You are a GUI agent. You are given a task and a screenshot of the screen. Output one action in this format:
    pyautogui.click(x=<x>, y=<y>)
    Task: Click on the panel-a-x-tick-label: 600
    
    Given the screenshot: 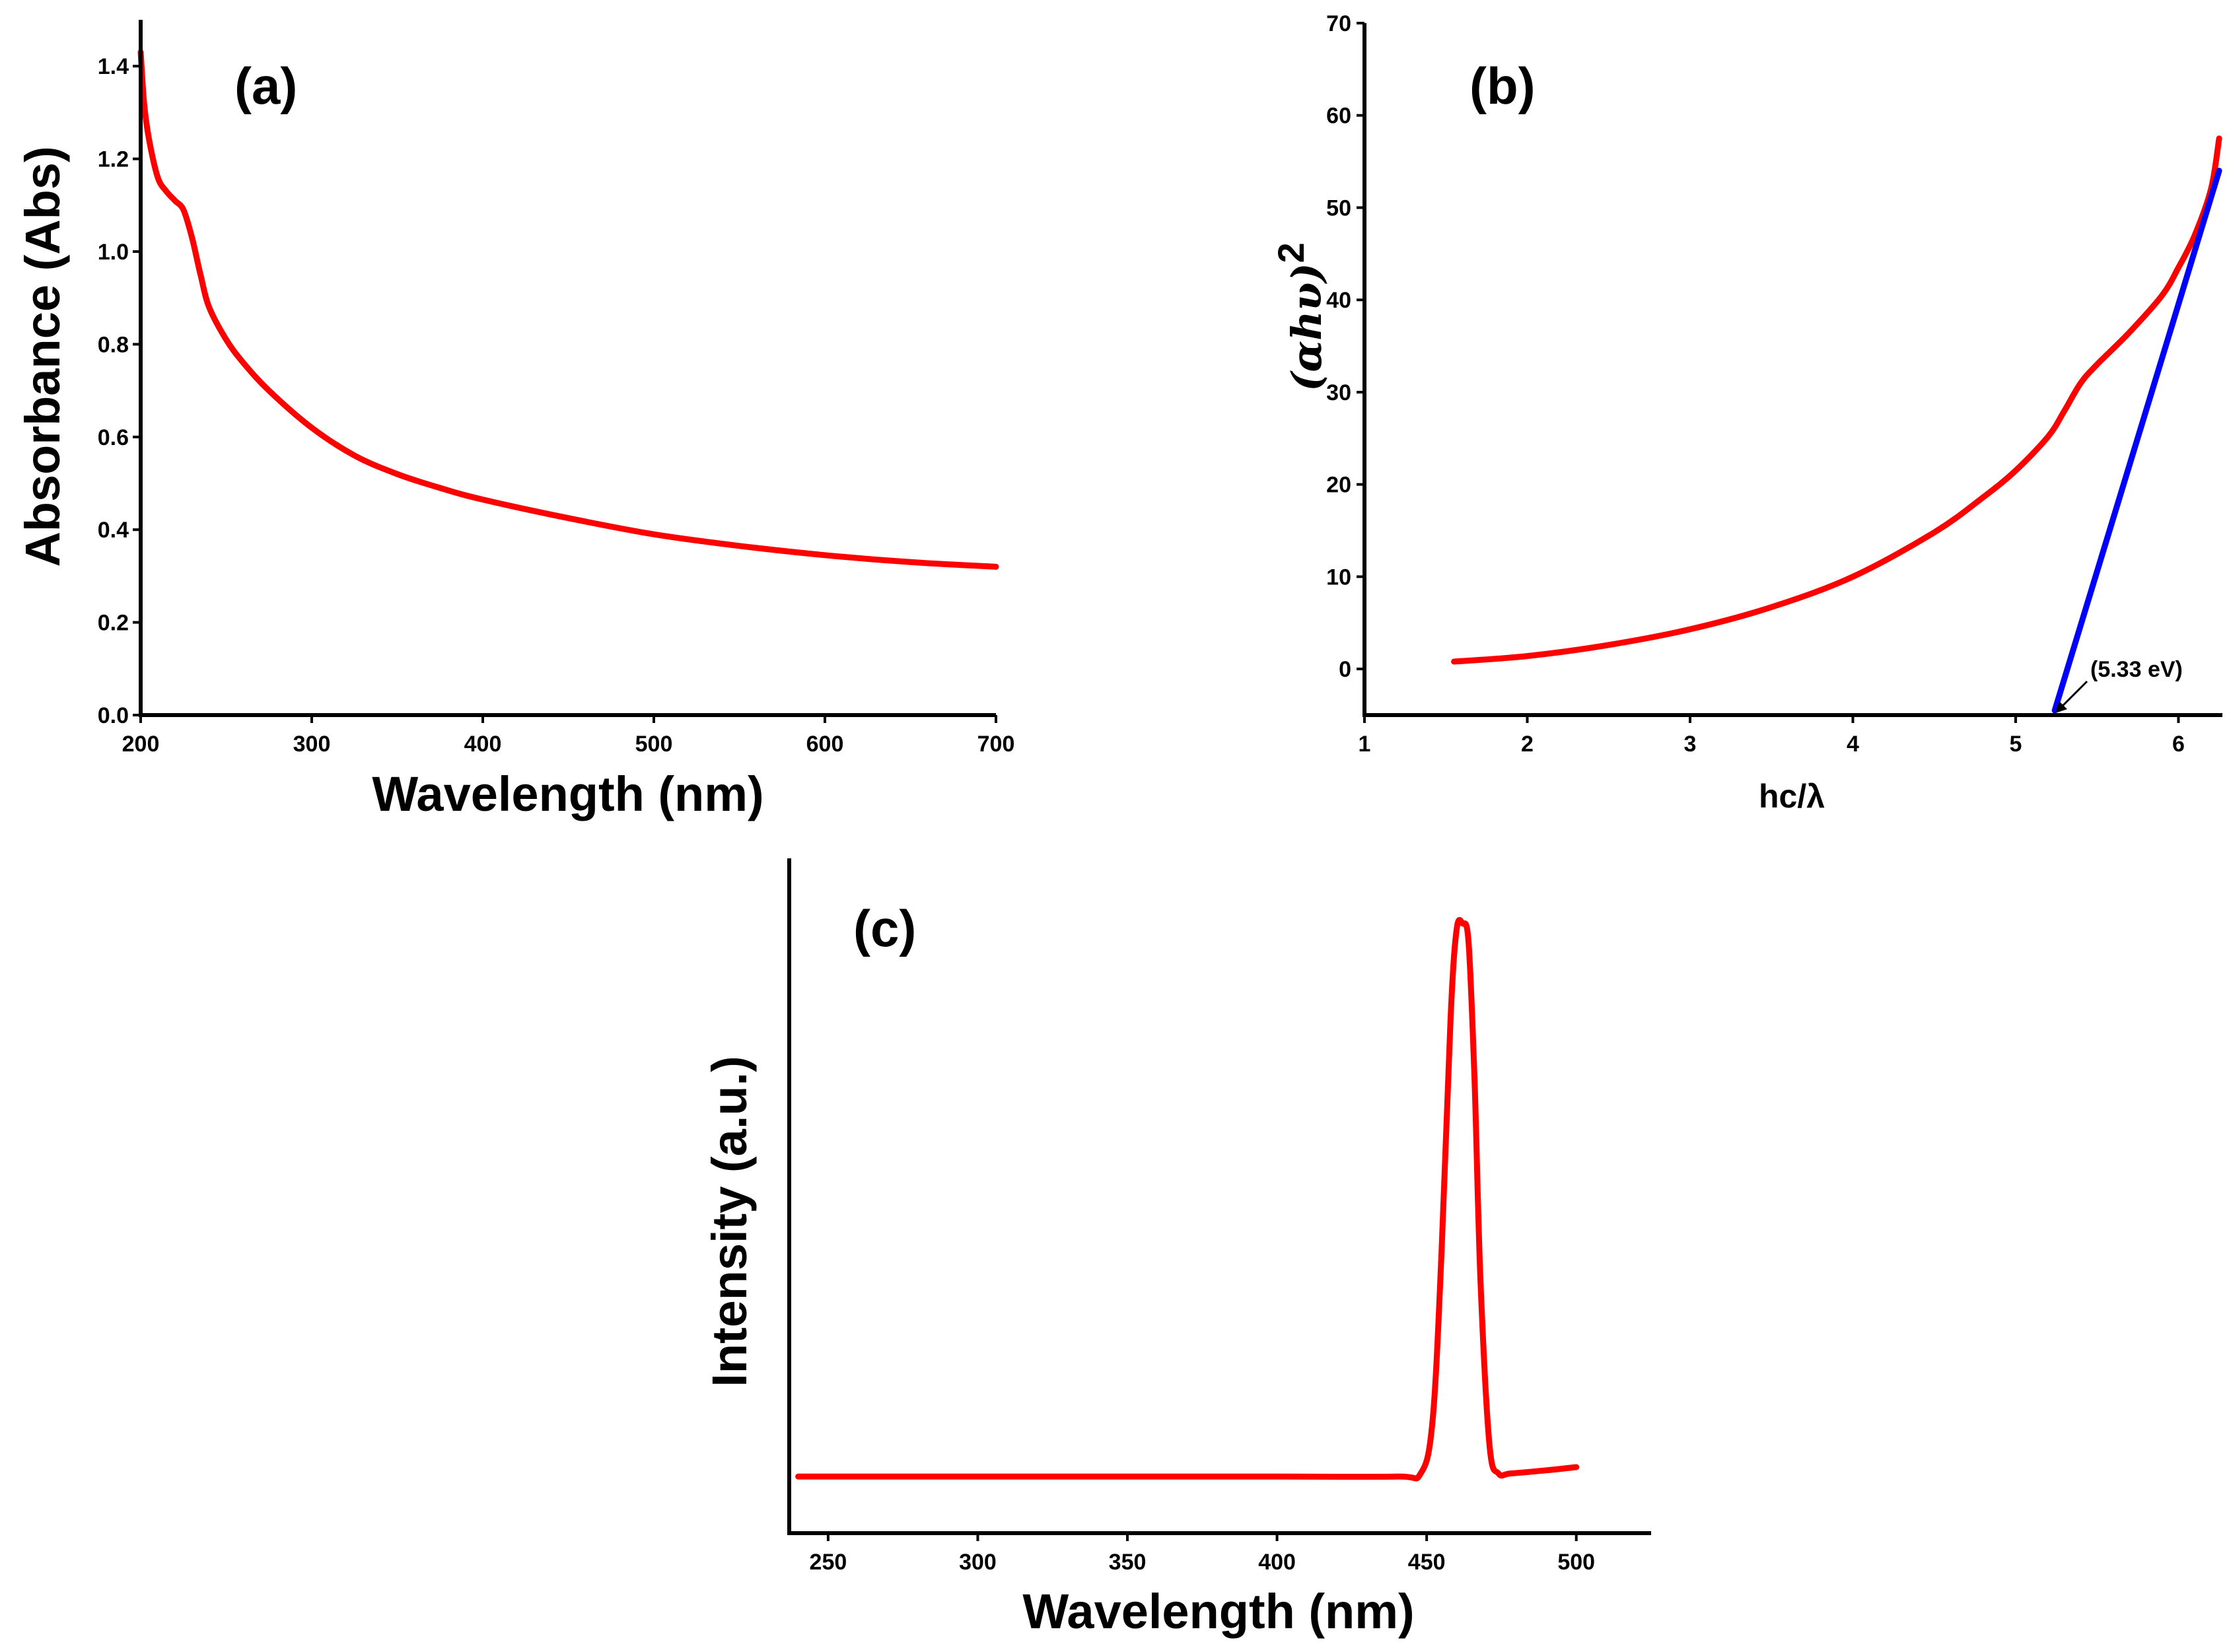 What is the action you would take?
    pyautogui.click(x=825, y=744)
    